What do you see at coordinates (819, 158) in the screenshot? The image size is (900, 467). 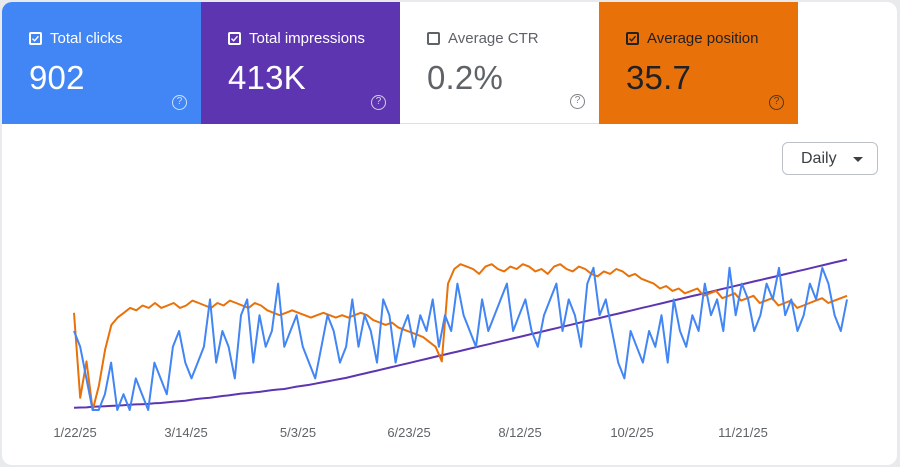 I see `granularity-selected: Daily` at bounding box center [819, 158].